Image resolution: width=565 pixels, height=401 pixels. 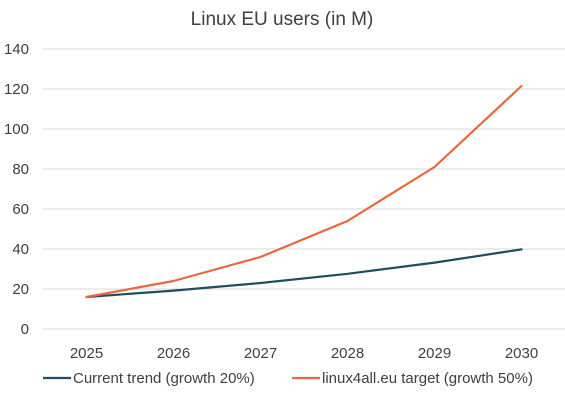 What do you see at coordinates (173, 353) in the screenshot?
I see `x-tick-label: 2026` at bounding box center [173, 353].